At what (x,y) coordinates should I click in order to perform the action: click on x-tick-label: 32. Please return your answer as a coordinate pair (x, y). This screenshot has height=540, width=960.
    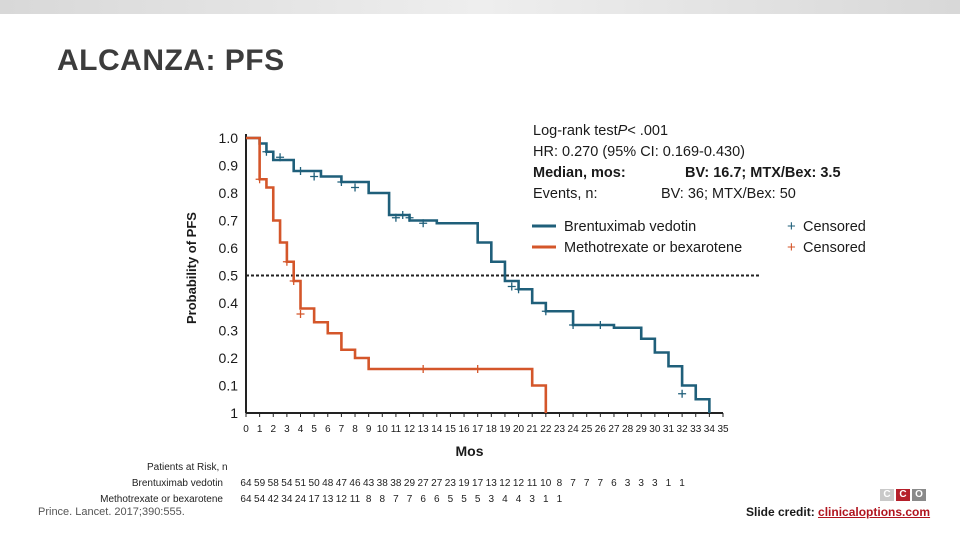
    Looking at the image, I should click on (683, 429).